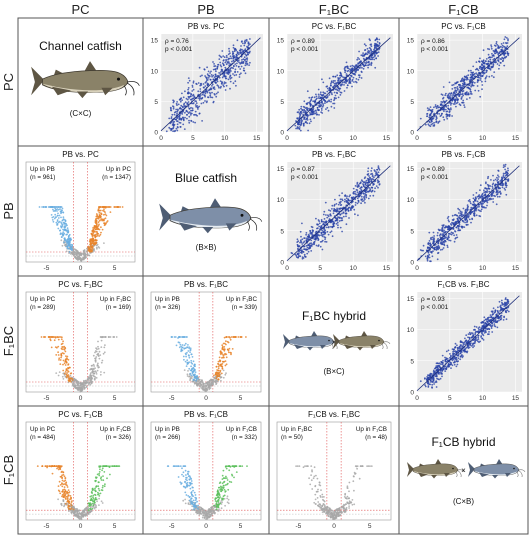 This screenshot has width=530, height=550. What do you see at coordinates (516, 268) in the screenshot?
I see `x-tick-label: 15` at bounding box center [516, 268].